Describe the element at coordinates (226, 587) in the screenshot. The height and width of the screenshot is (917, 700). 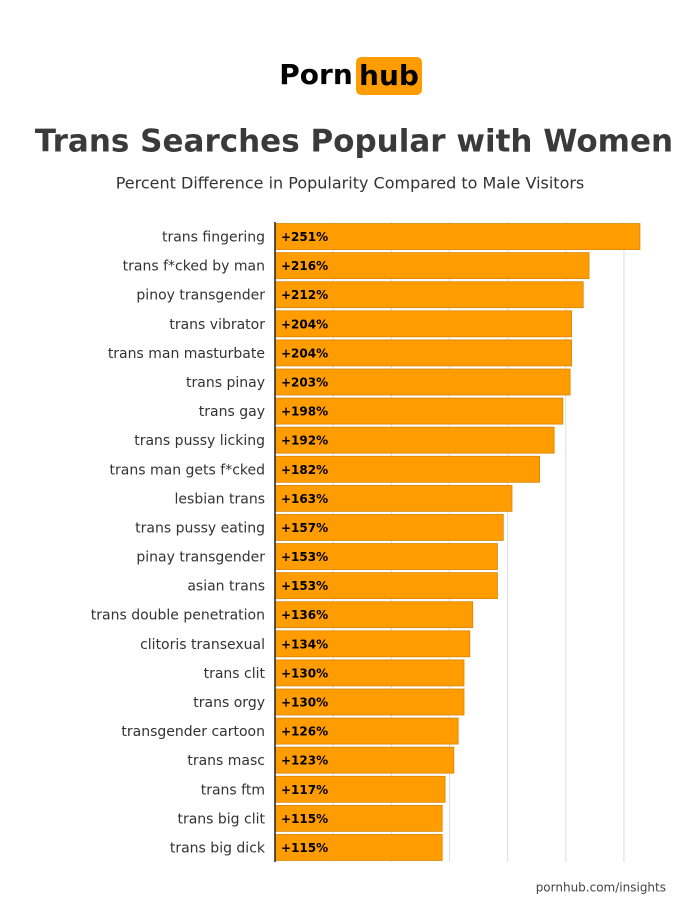
I see `category-label: asian trans` at that location.